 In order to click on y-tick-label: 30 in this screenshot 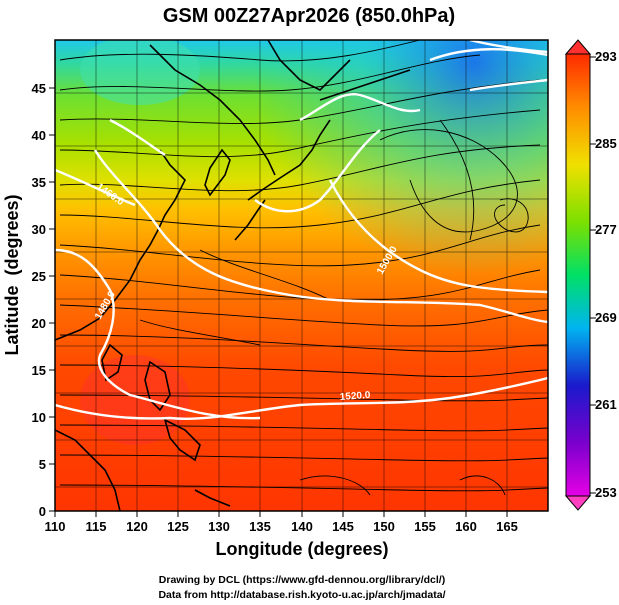, I will do `click(39, 229)`.